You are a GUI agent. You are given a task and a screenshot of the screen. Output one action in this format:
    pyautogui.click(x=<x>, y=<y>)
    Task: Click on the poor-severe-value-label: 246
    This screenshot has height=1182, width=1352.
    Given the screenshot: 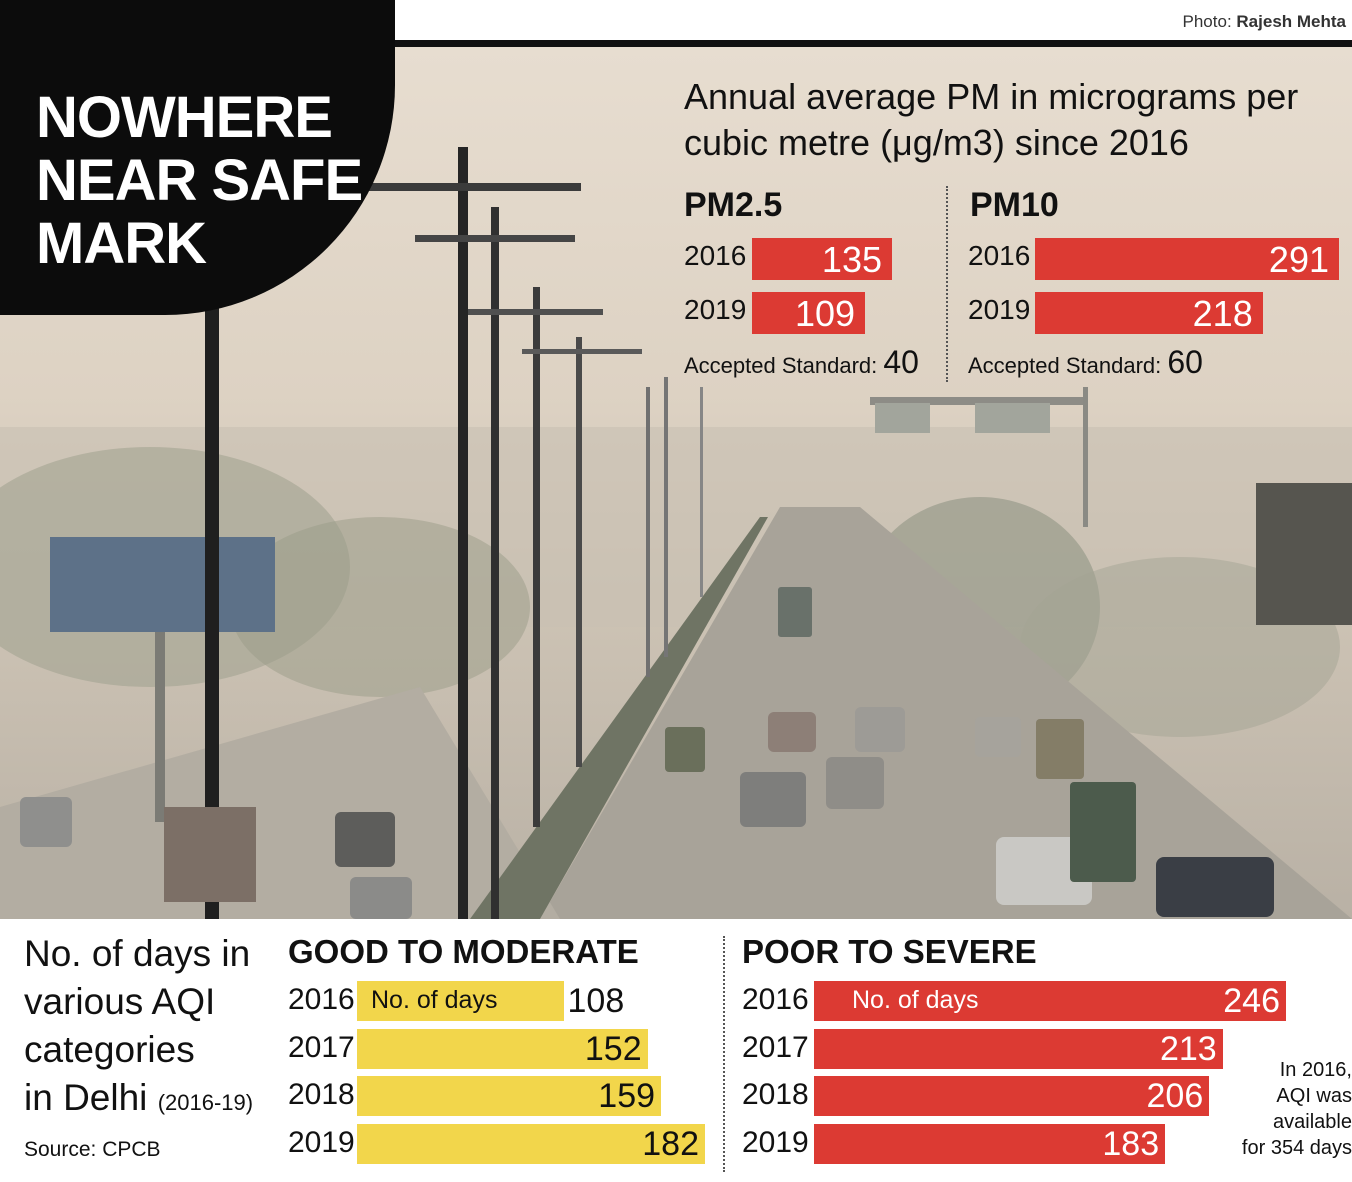 What is the action you would take?
    pyautogui.click(x=1251, y=1001)
    